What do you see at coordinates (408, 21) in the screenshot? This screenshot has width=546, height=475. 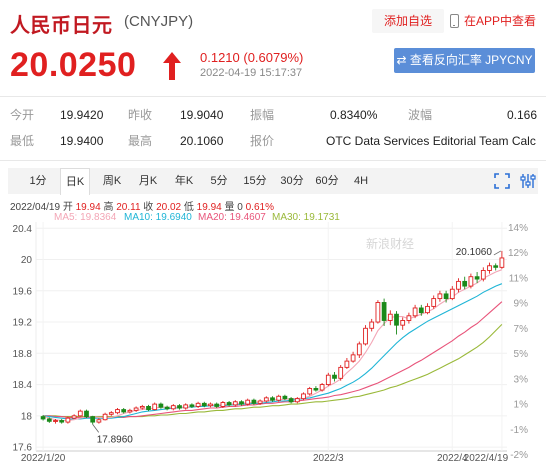 I see `add-watchlist-button: 添加自选` at bounding box center [408, 21].